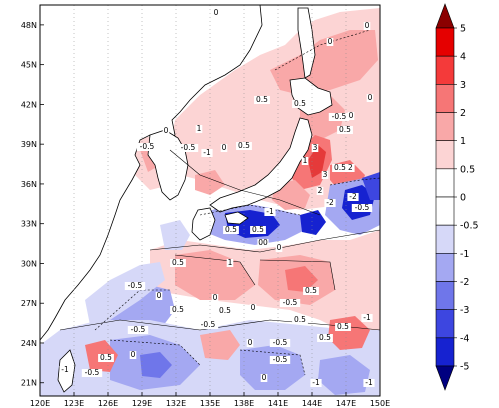 The height and width of the screenshot is (408, 499). What do you see at coordinates (29, 104) in the screenshot?
I see `y-tick-label: 42N` at bounding box center [29, 104].